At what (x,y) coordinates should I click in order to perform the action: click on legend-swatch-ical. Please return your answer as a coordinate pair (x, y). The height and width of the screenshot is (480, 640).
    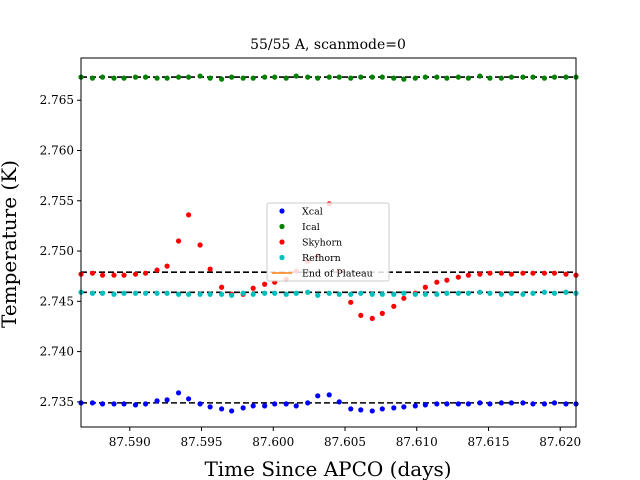
    Looking at the image, I should click on (282, 226).